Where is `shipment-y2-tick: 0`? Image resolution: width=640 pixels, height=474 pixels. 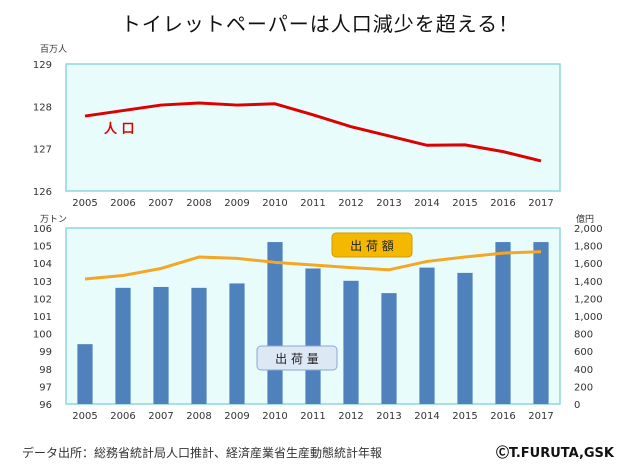
shipment-y2-tick: 0 is located at coordinates (577, 405).